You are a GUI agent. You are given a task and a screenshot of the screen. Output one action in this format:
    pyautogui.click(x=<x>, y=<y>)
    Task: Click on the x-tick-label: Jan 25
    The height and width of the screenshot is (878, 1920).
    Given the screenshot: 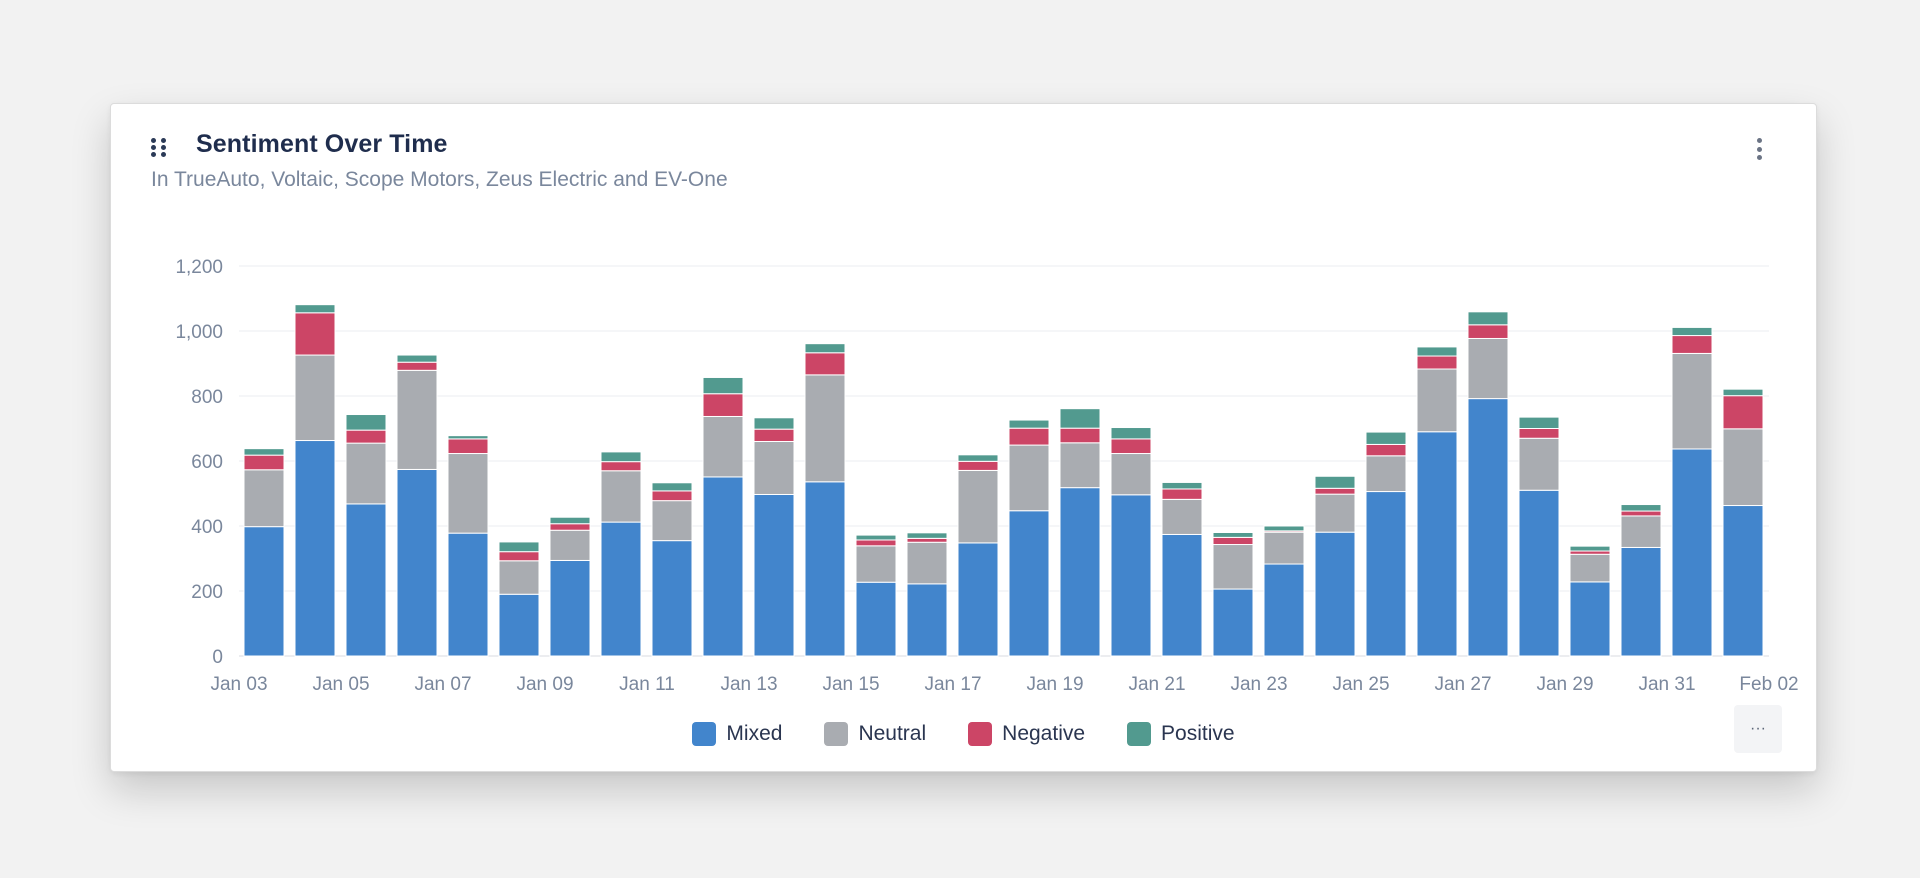 What is the action you would take?
    pyautogui.click(x=1360, y=684)
    